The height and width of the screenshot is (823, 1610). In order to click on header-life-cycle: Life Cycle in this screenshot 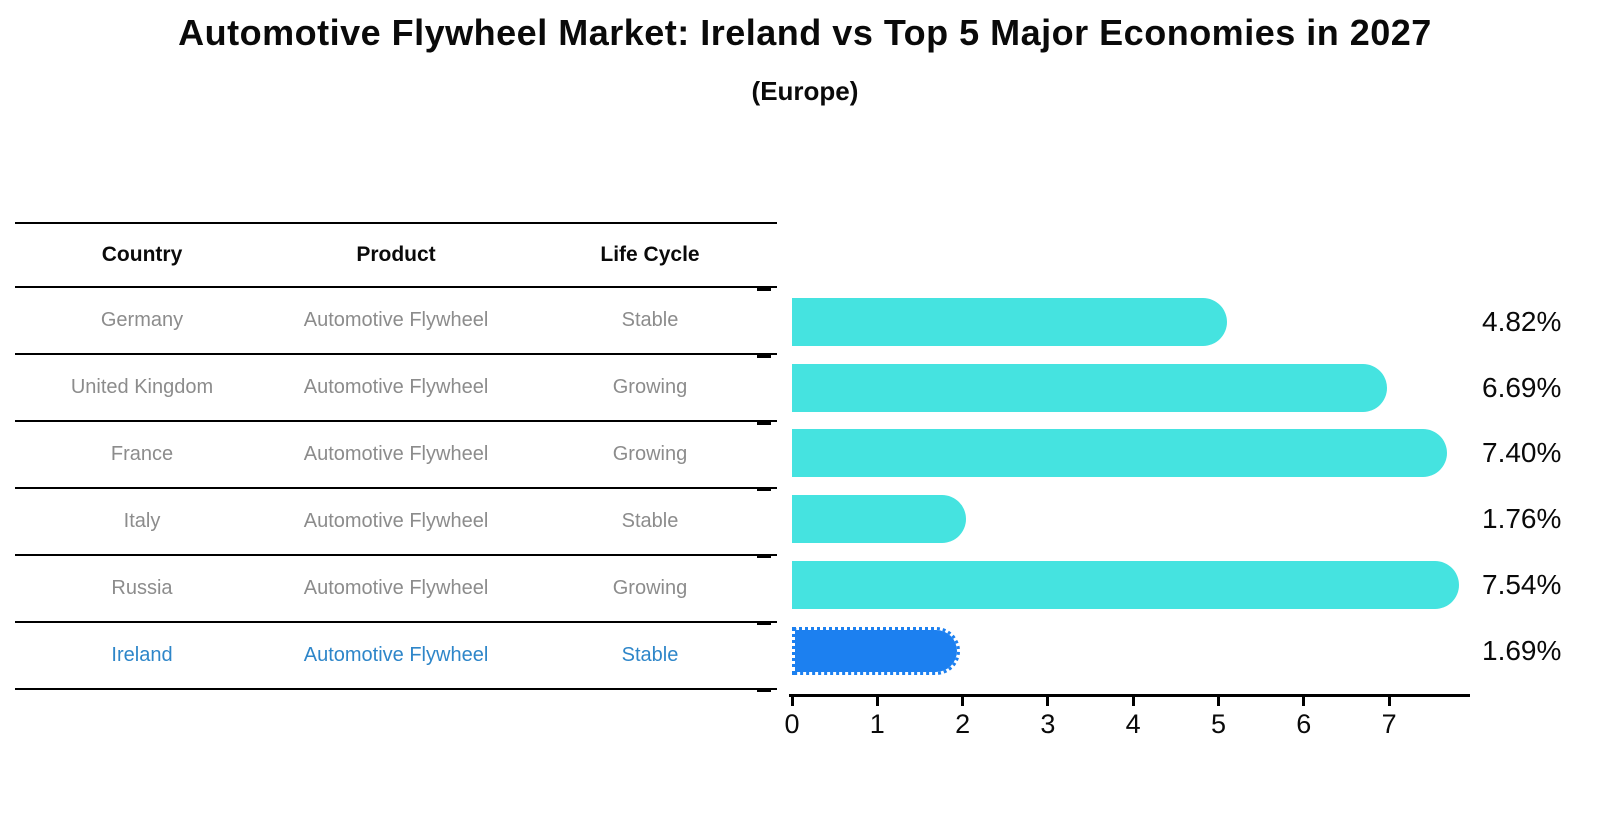, I will do `click(650, 254)`.